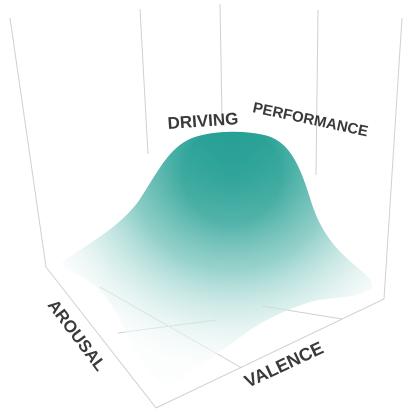 Image resolution: width=414 pixels, height=414 pixels. Describe the element at coordinates (28, 142) in the screenshot. I see `back-wall-left-edge` at that location.